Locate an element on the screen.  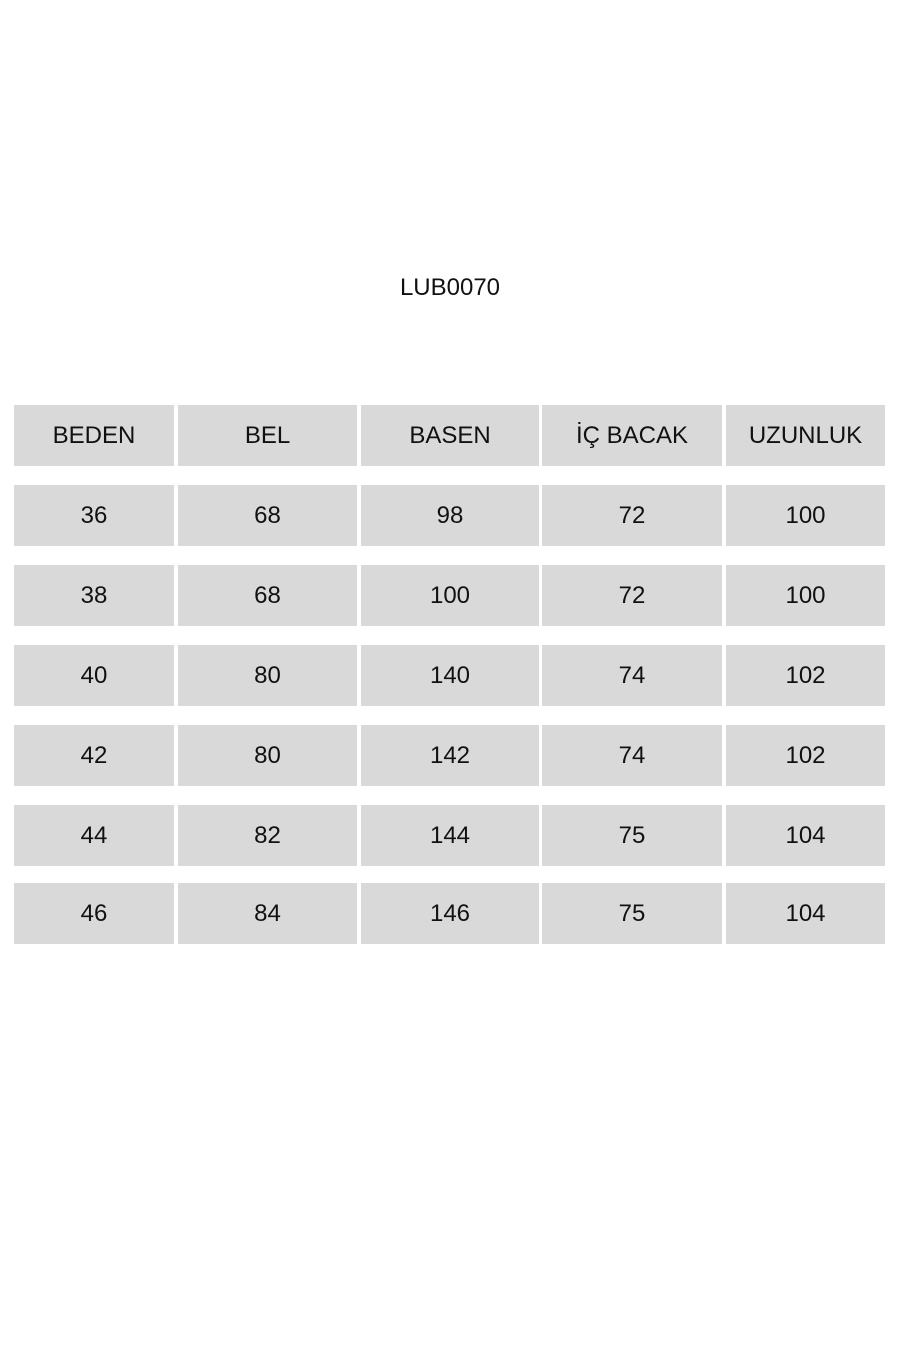
table-header-row: BEDEN BEL BASEN İÇ BACAK UZUNLUK is located at coordinates (450, 435).